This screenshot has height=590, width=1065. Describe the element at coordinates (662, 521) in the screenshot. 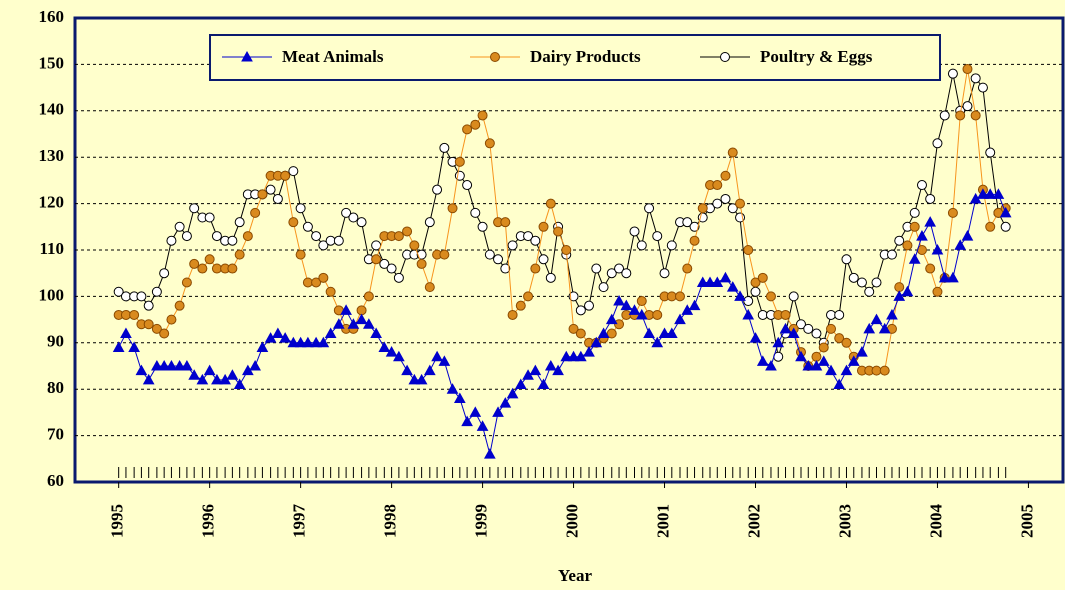

I see `x-tick-label: 2001` at that location.